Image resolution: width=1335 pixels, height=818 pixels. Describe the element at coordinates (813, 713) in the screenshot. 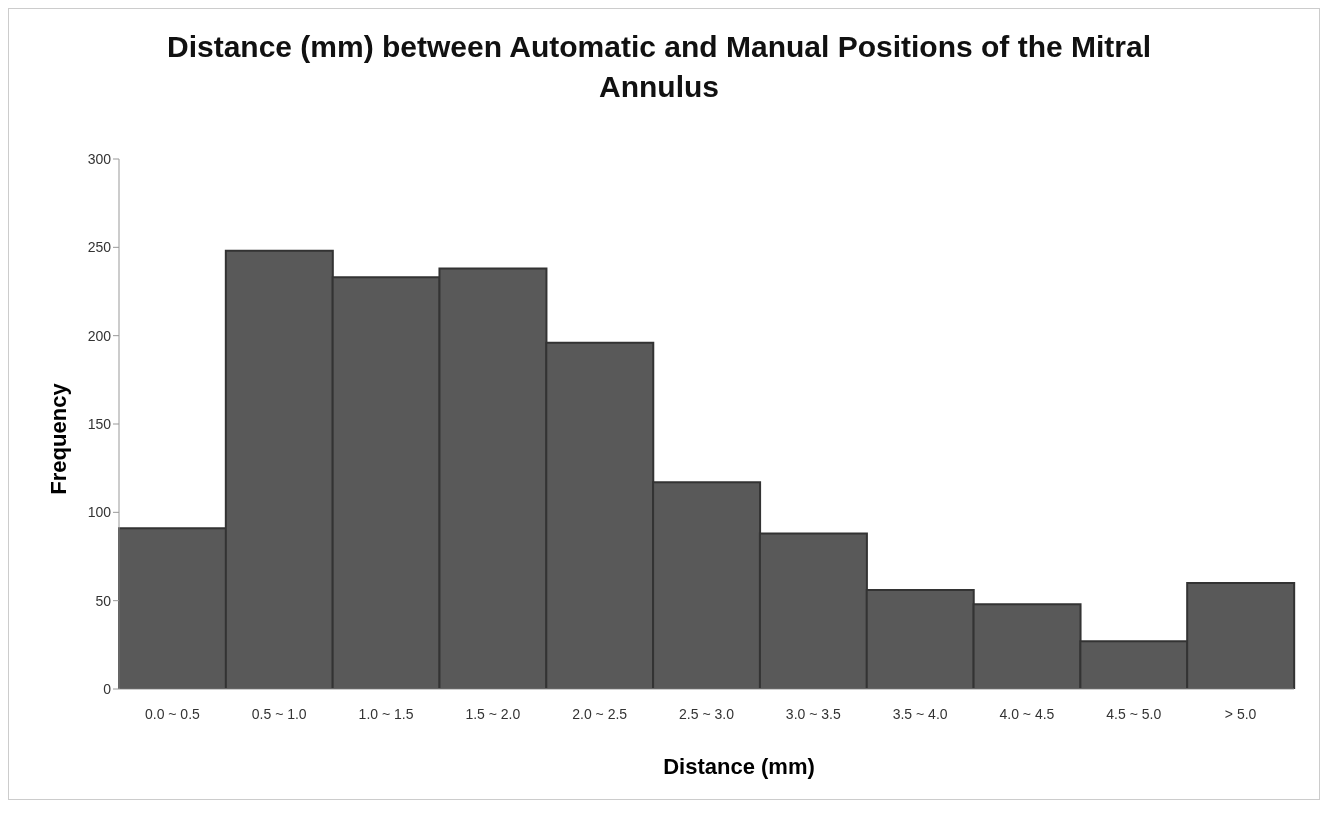

I see `x-tick-label: 3.0 ~ 3.5` at that location.